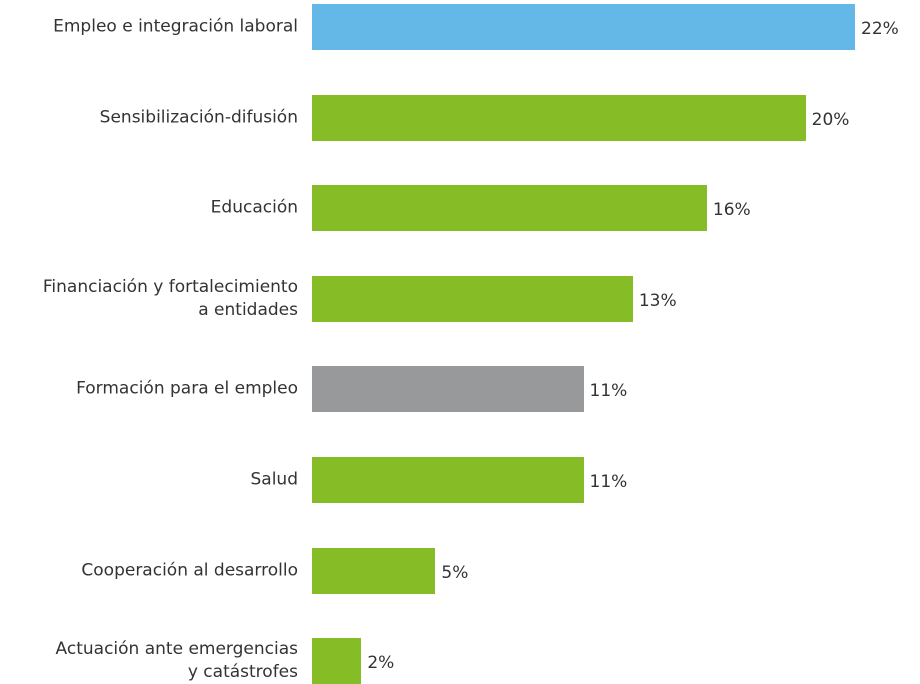 The width and height of the screenshot is (920, 684). Describe the element at coordinates (198, 117) in the screenshot. I see `category-label: Sensibilización-difusión` at that location.